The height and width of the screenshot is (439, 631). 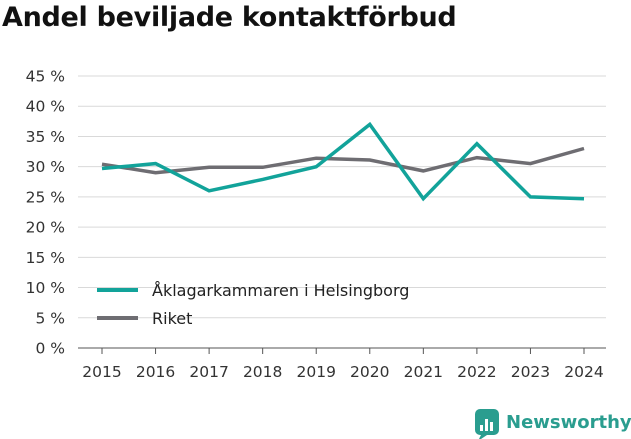 What do you see at coordinates (343, 364) in the screenshot?
I see `x-axis-ticks: 2015 2016 2017 2018 2019 2020 2021 2022 2023 2024` at bounding box center [343, 364].